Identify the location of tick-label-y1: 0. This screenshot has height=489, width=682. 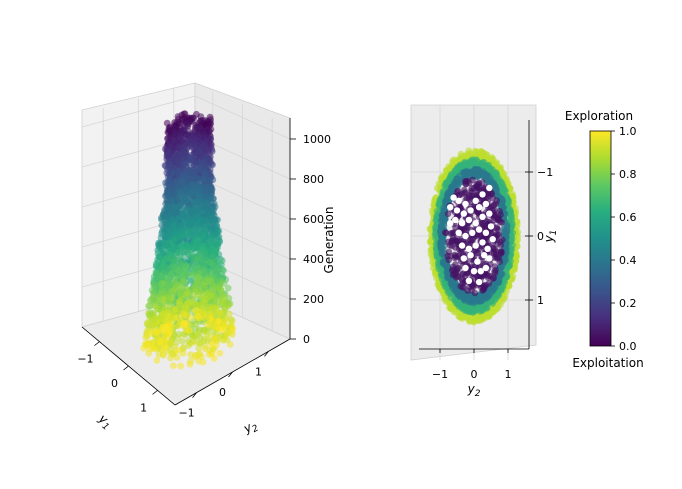
(114, 383).